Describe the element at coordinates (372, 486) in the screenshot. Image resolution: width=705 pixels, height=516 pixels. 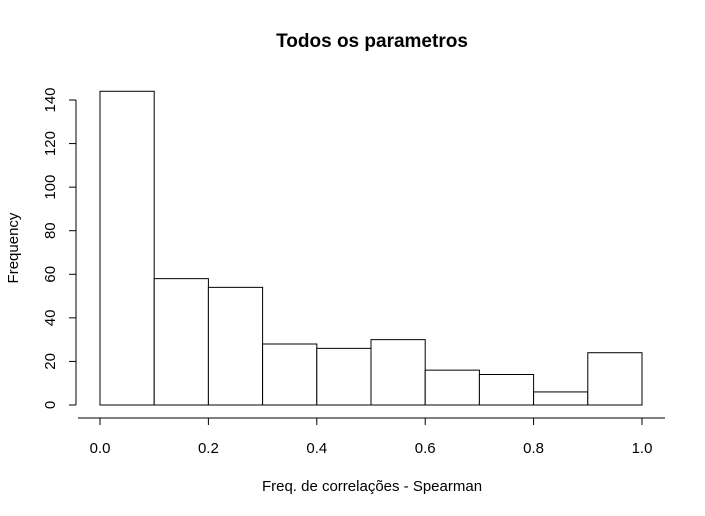
I see `x-axis-label: Freq. de correlações - Spearman` at that location.